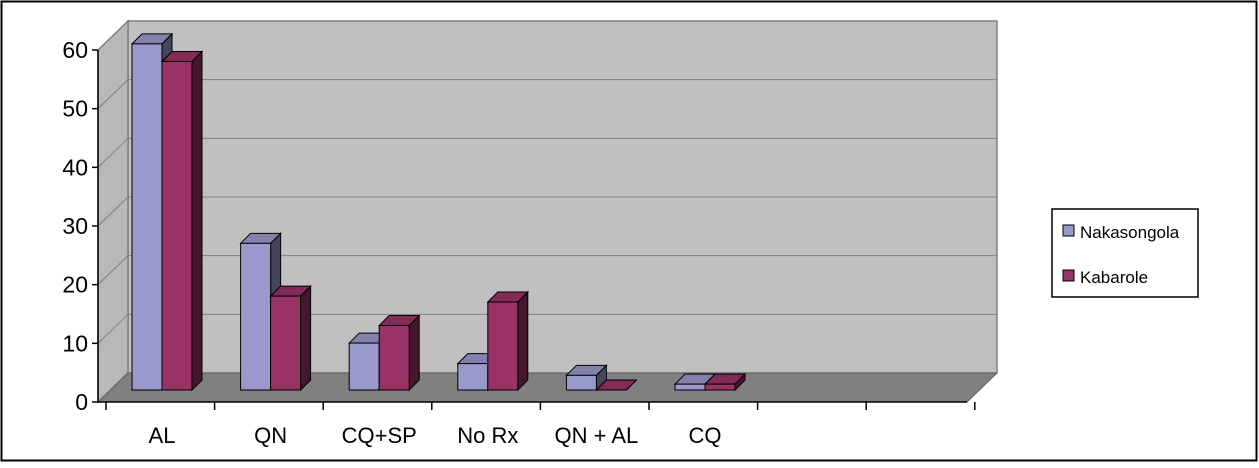 The width and height of the screenshot is (1259, 468). I want to click on legend-label-nakasongola: Nakasongola, so click(1130, 232).